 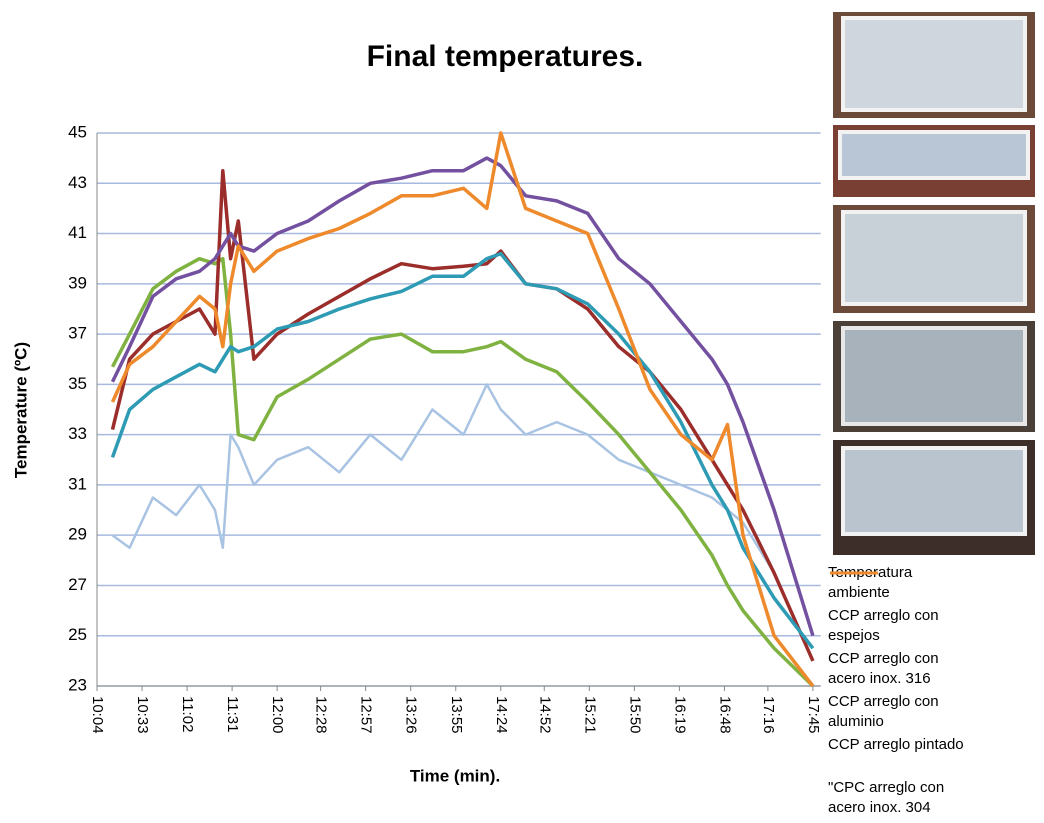 I want to click on legend-item: CCP arreglo con espejos, so click(x=933, y=610).